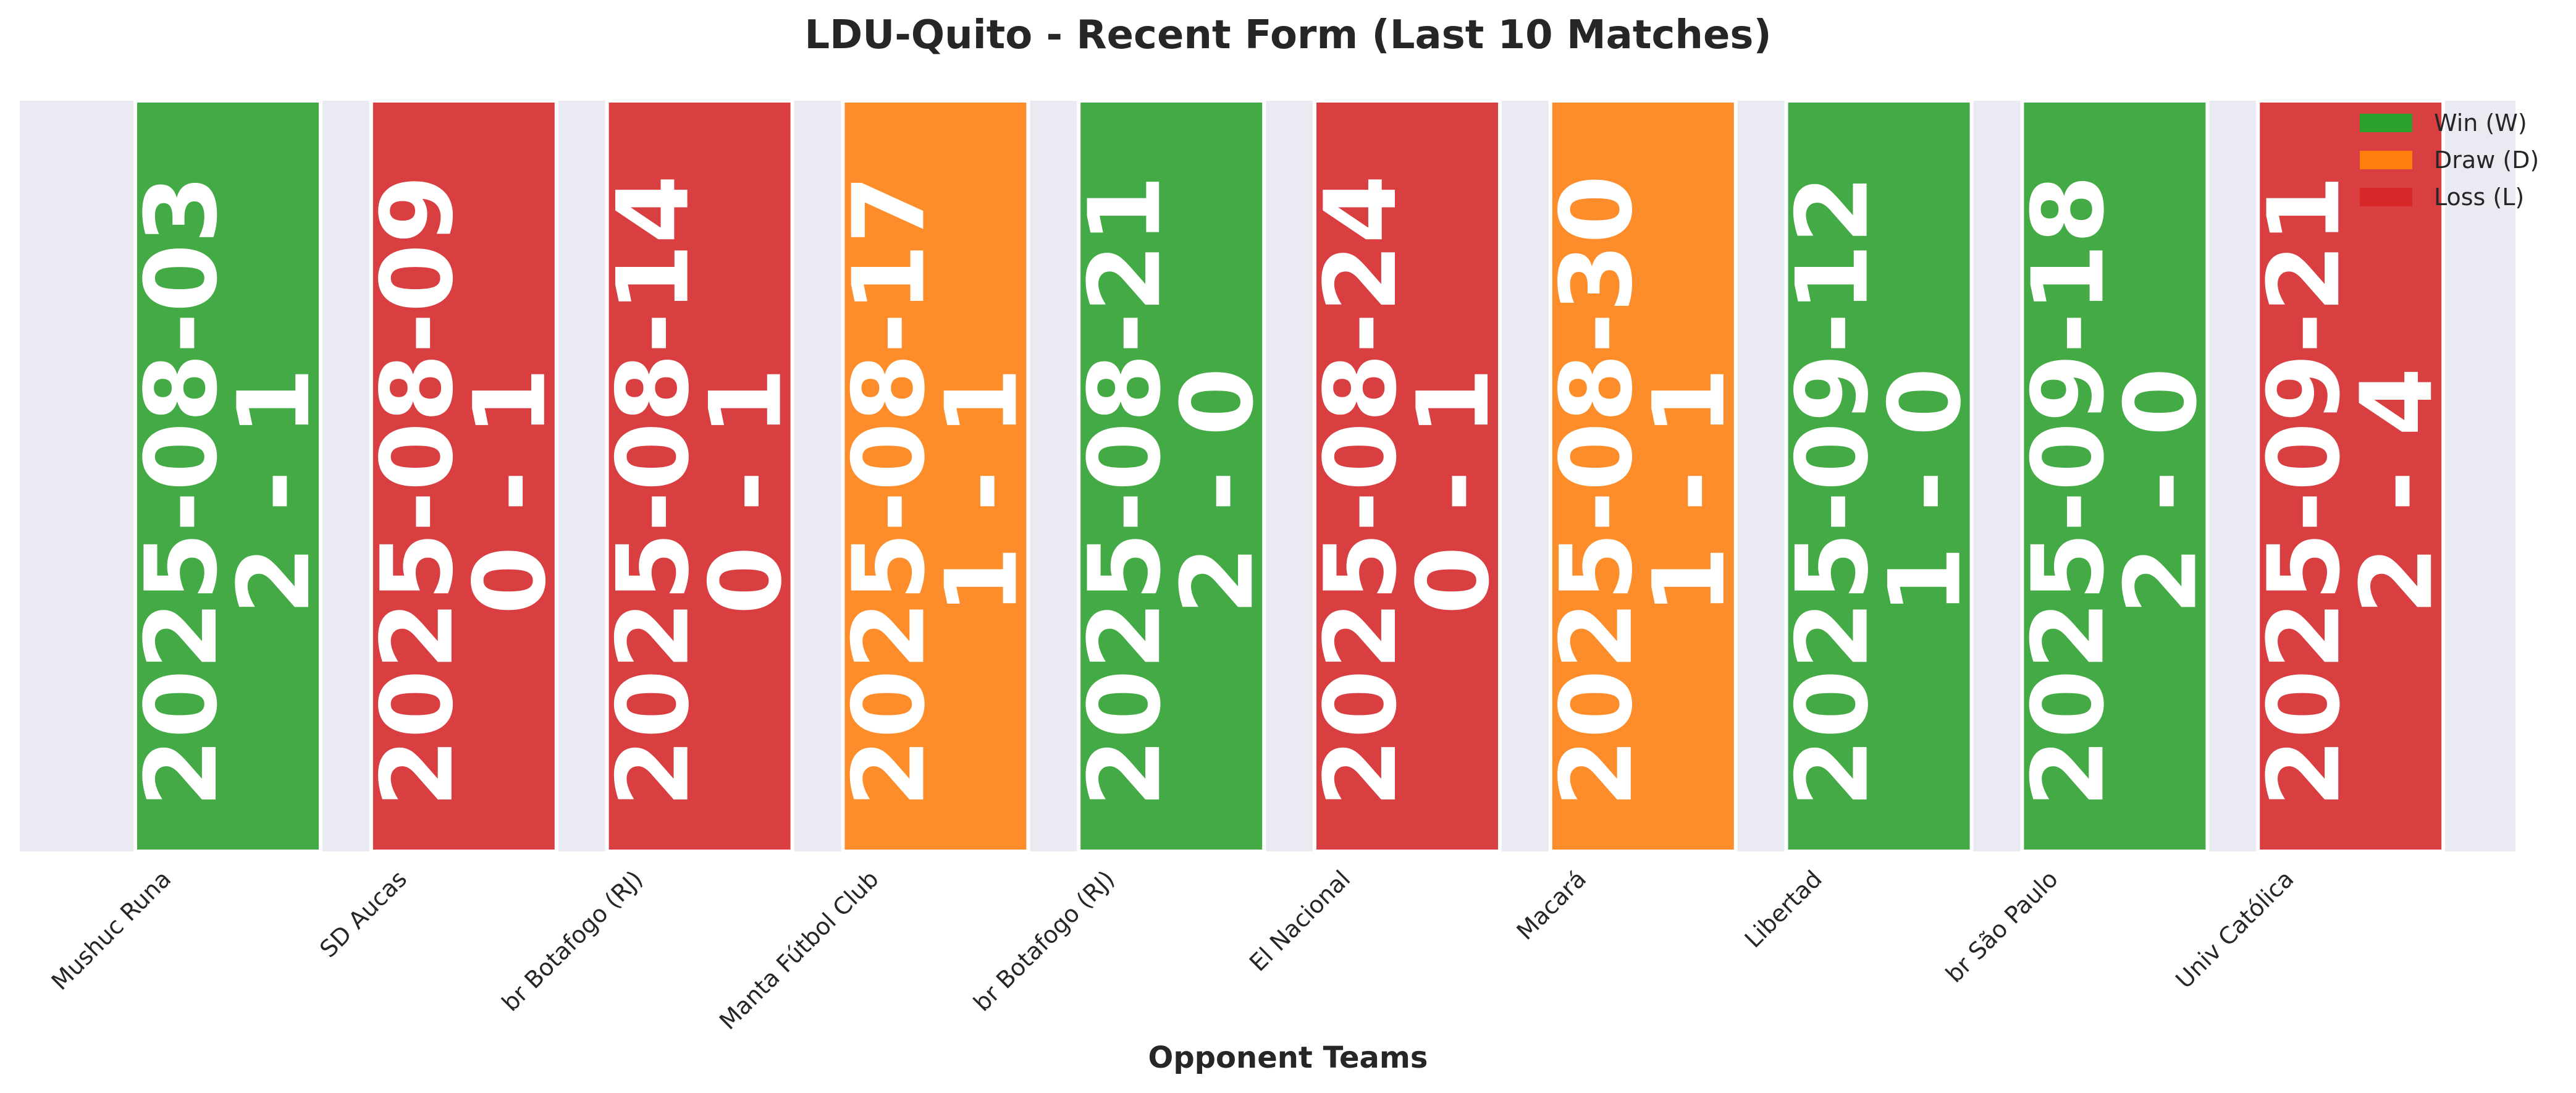  I want to click on bar-label-10: 2025-09-212 - 4, so click(2350, 491).